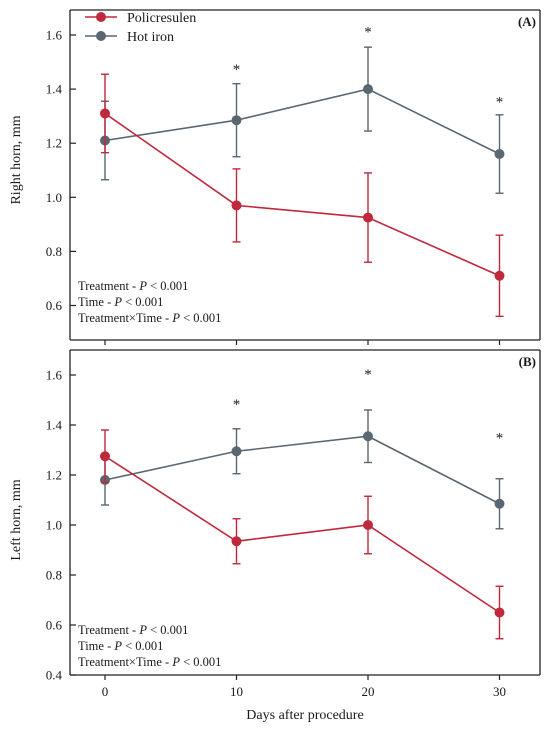 This screenshot has height=731, width=550. Describe the element at coordinates (54, 675) in the screenshot. I see `y-tick-label: 0.4` at that location.